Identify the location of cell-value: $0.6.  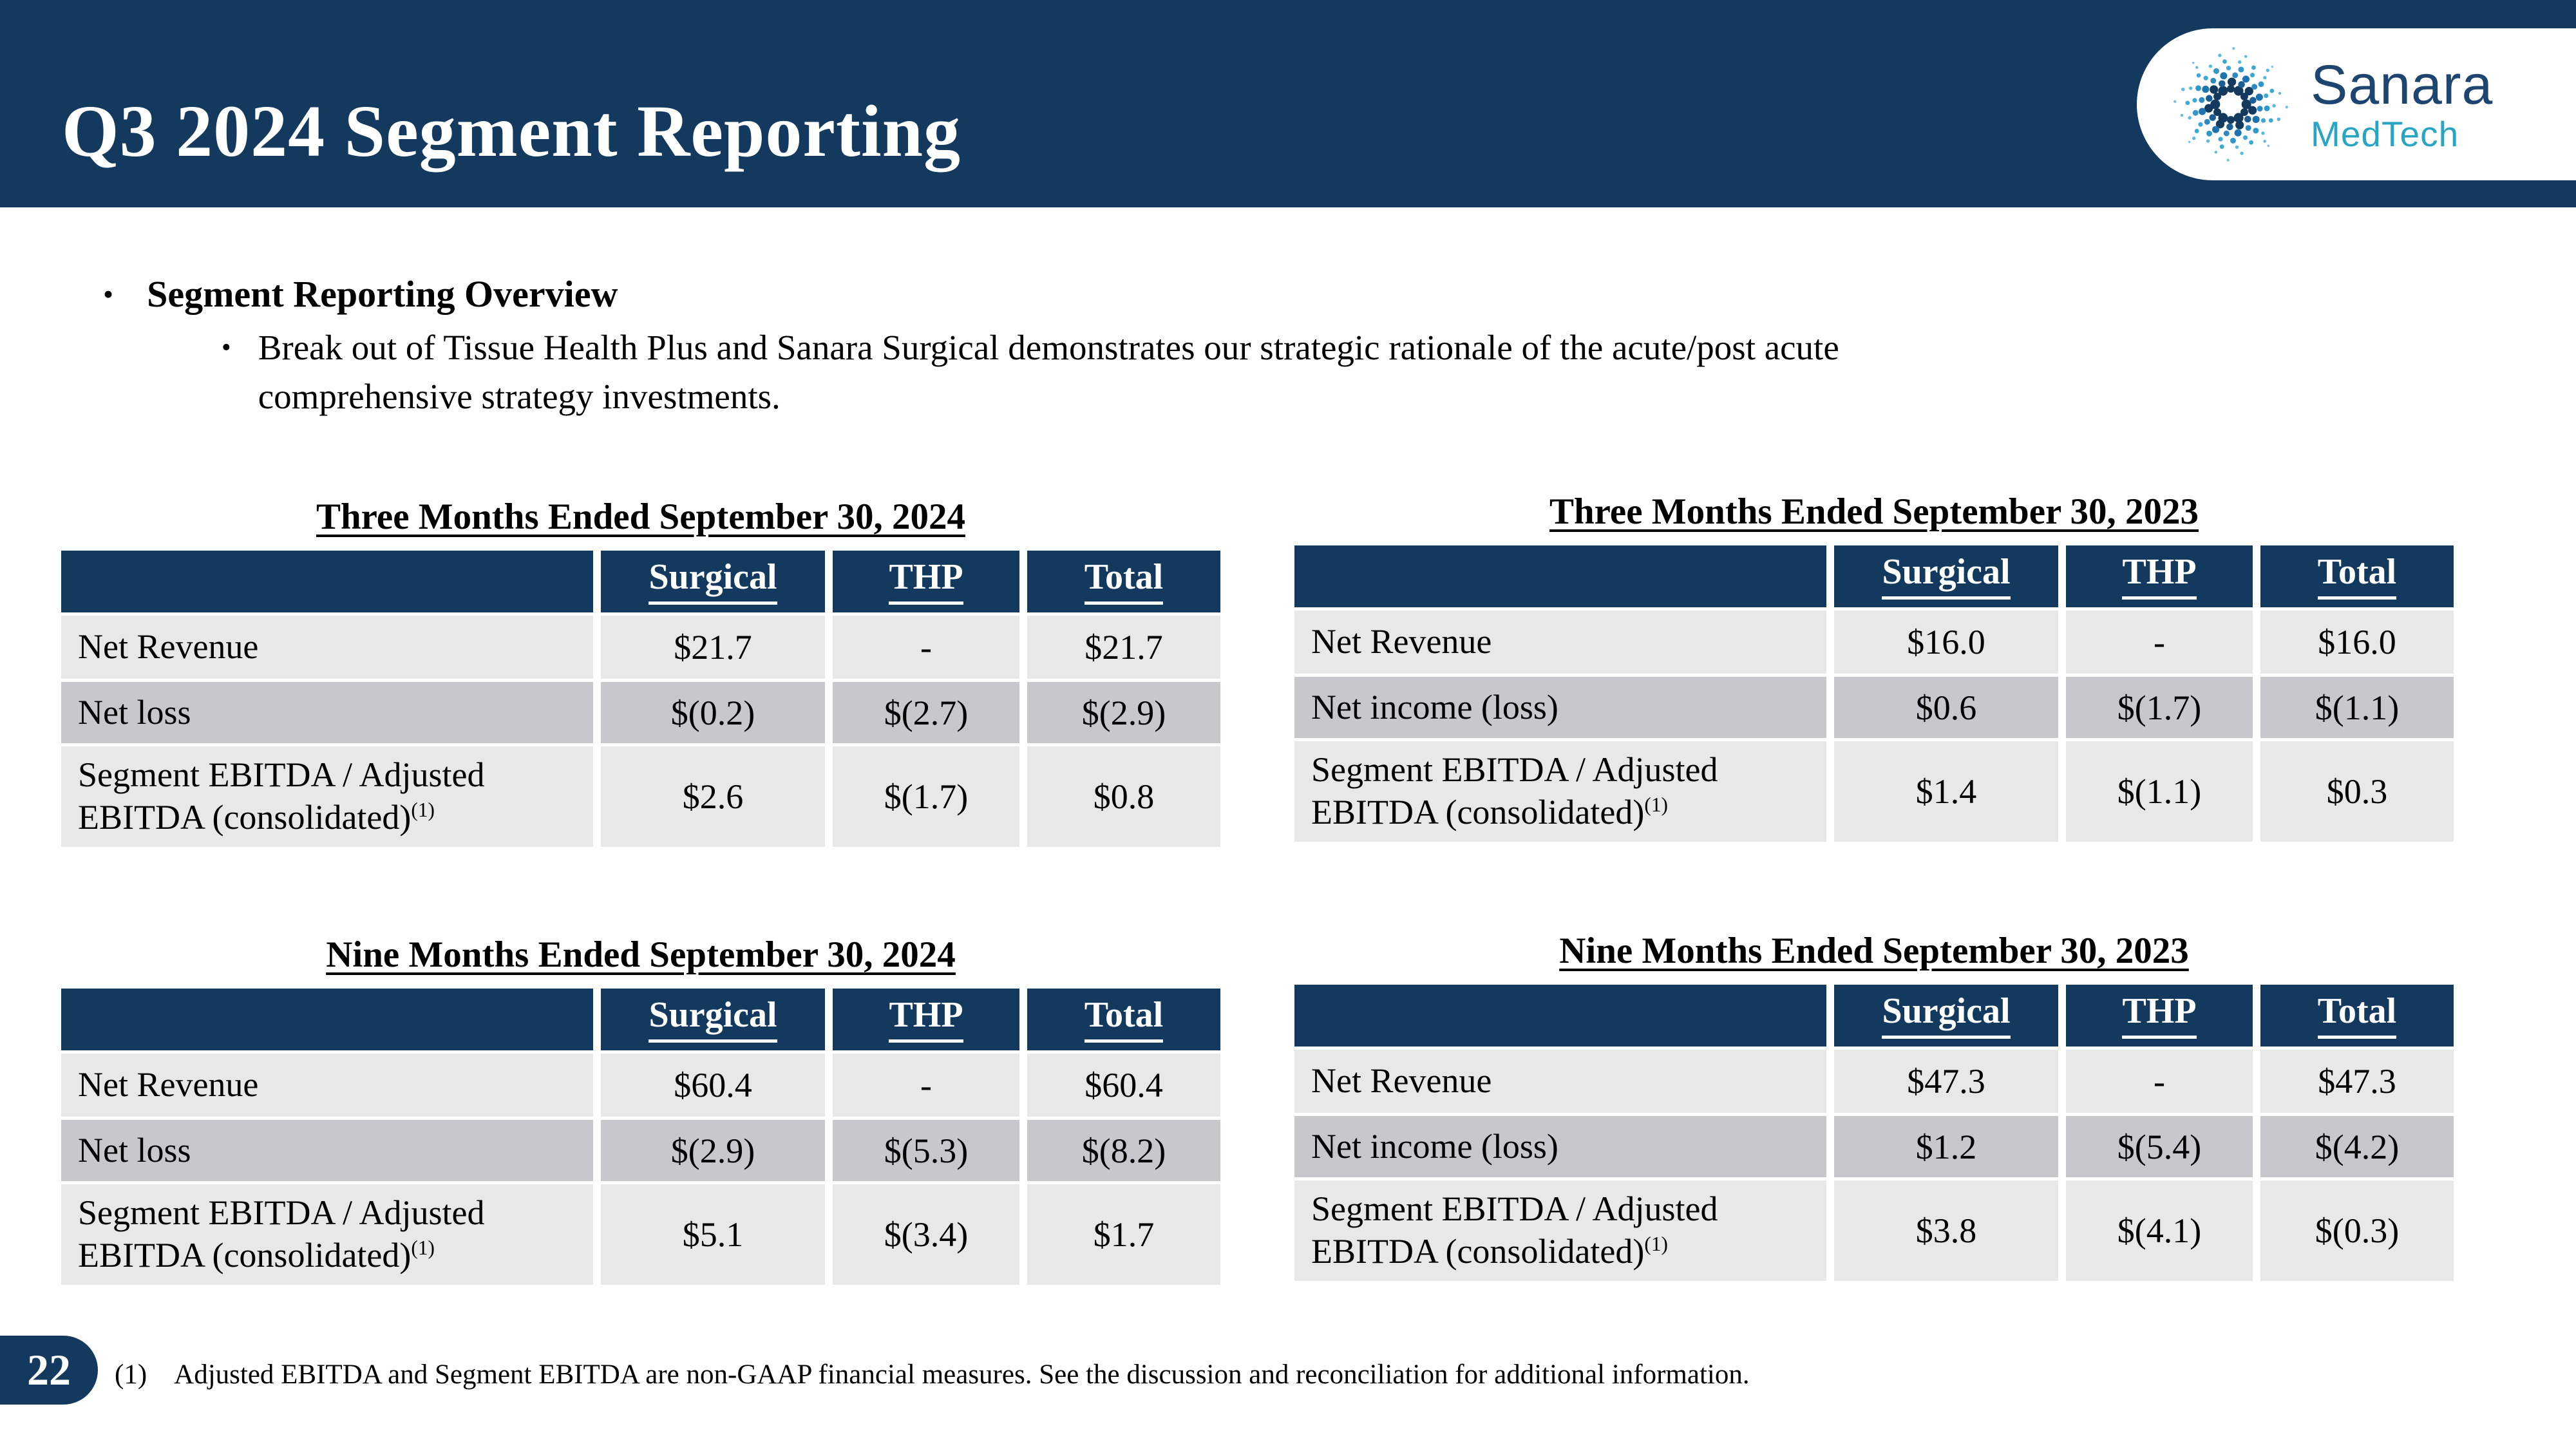
(1946, 708).